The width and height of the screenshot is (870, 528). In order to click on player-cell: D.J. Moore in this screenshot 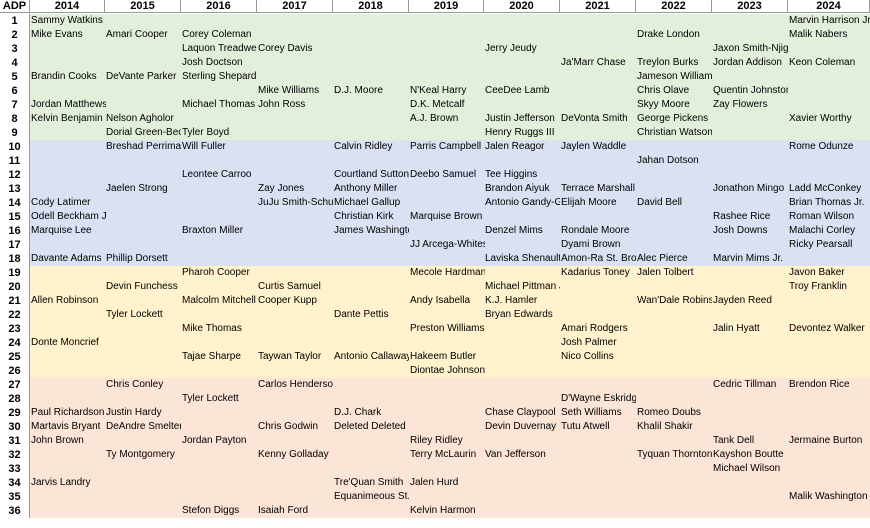, I will do `click(358, 90)`.